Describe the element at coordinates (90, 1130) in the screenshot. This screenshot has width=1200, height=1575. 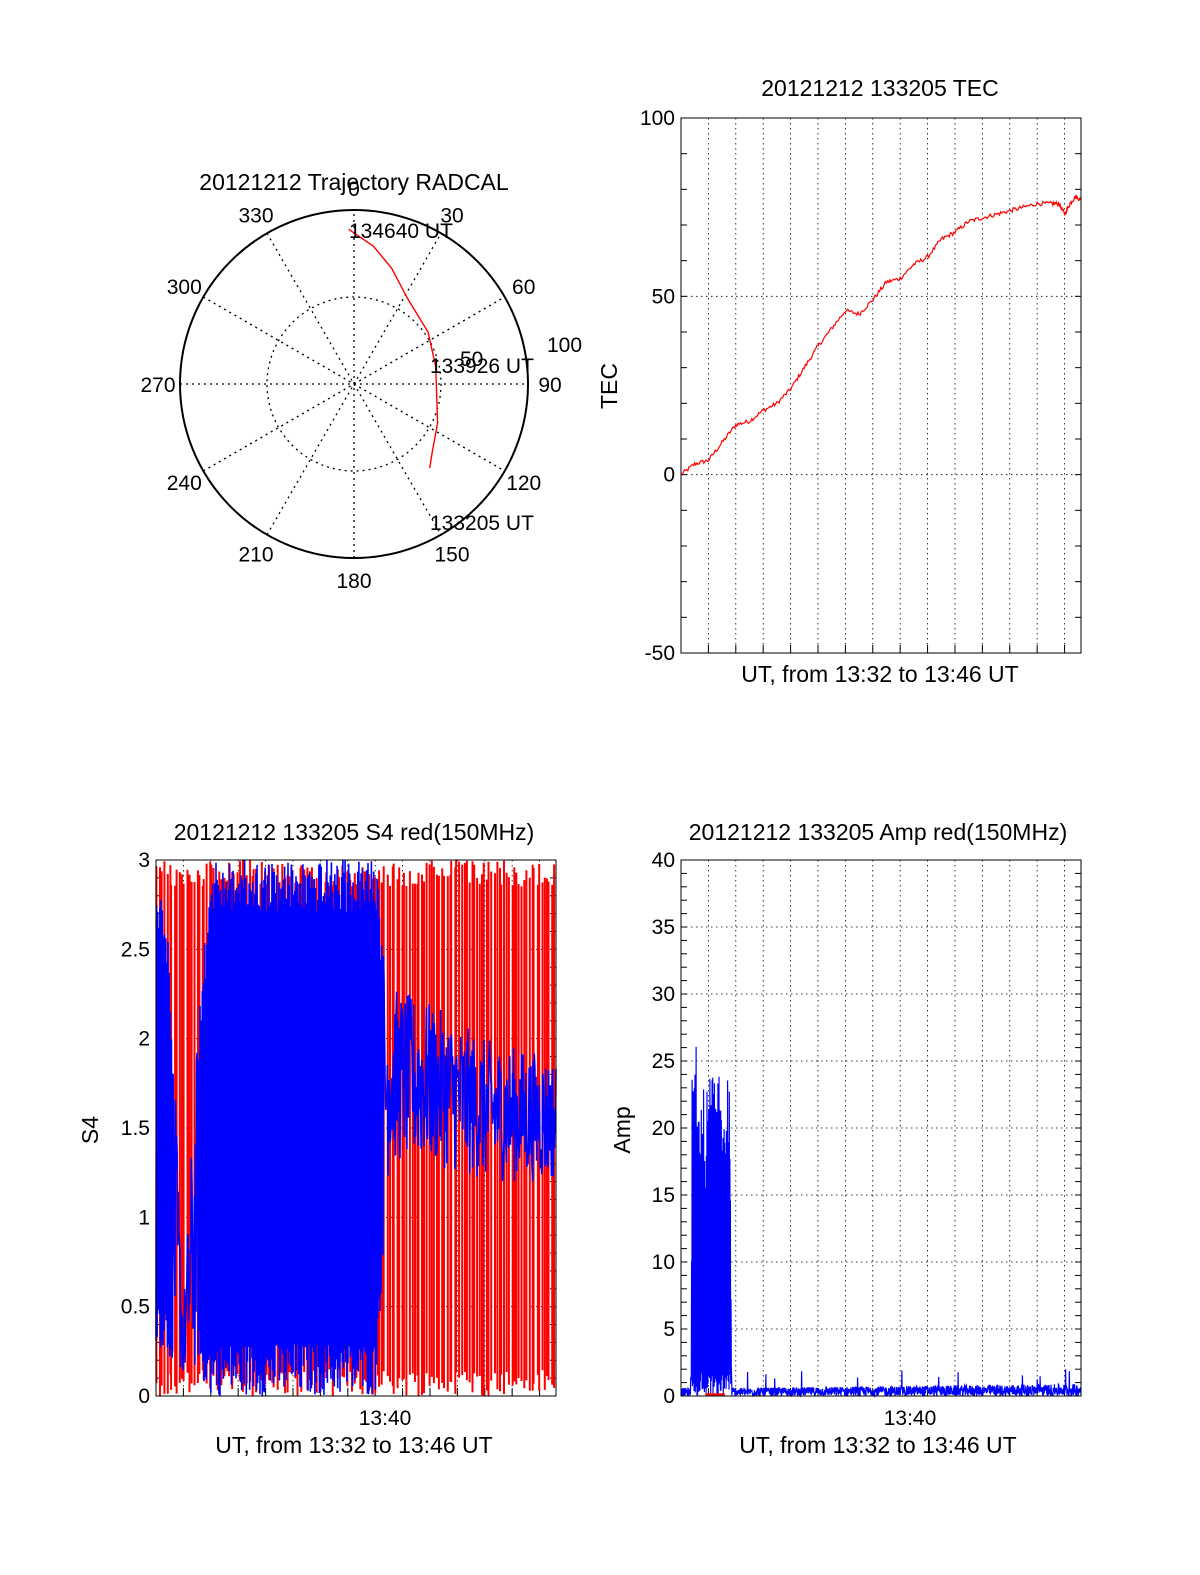
I see `s4-y-label: S4` at that location.